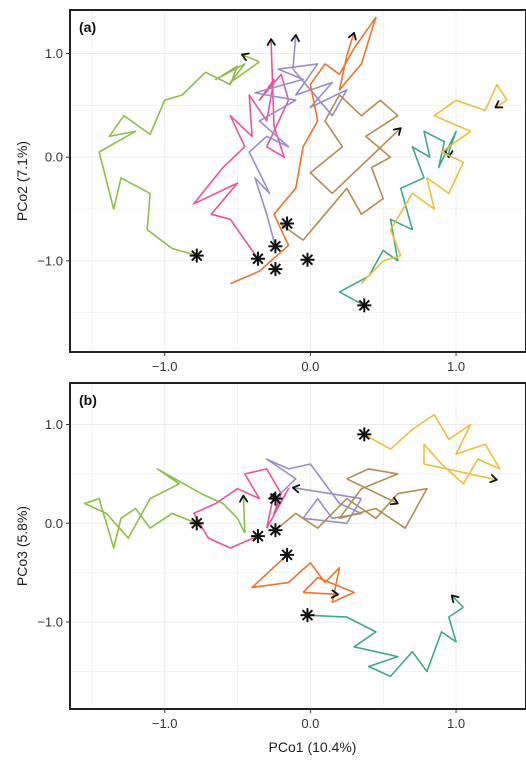  Describe the element at coordinates (22, 546) in the screenshot. I see `y-axis-title: PCo3 (5.8%)` at that location.